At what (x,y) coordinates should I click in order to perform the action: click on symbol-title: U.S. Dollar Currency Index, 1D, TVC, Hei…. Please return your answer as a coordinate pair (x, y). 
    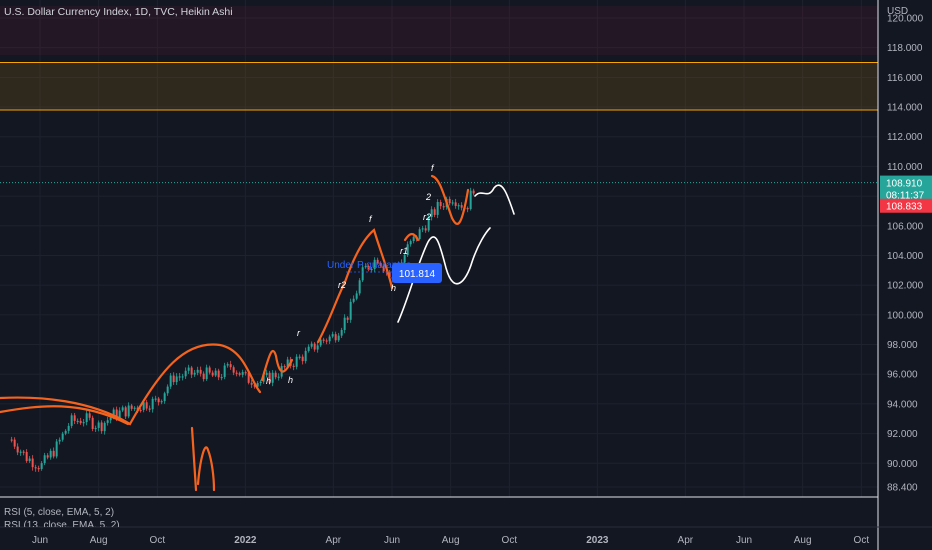
    Looking at the image, I should click on (118, 12).